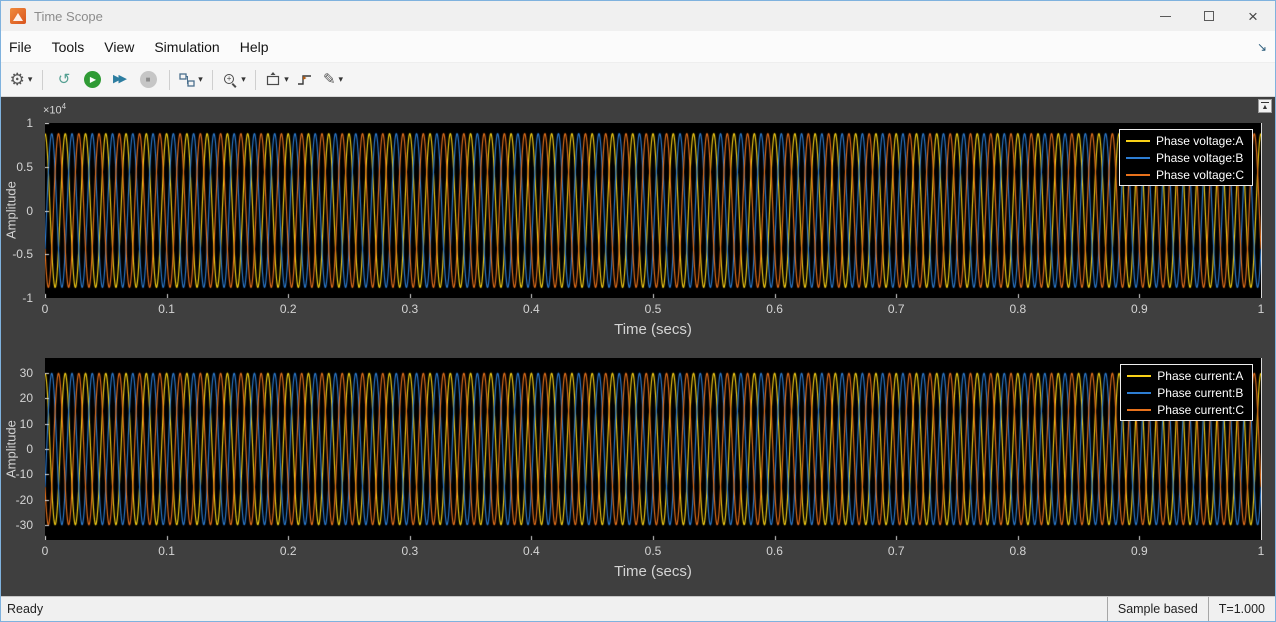  I want to click on status-ready-text: Ready, so click(25, 609).